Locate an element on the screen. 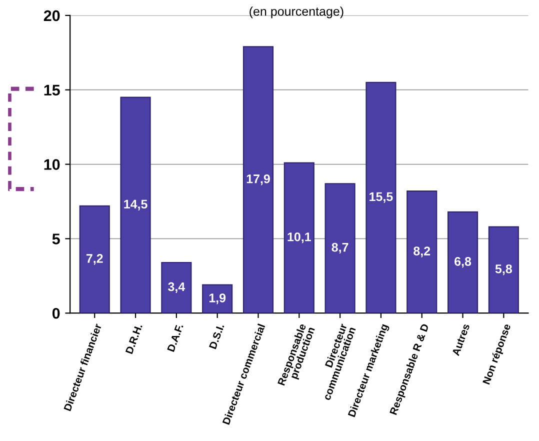 The image size is (539, 441). data-label: 8,7 is located at coordinates (340, 248).